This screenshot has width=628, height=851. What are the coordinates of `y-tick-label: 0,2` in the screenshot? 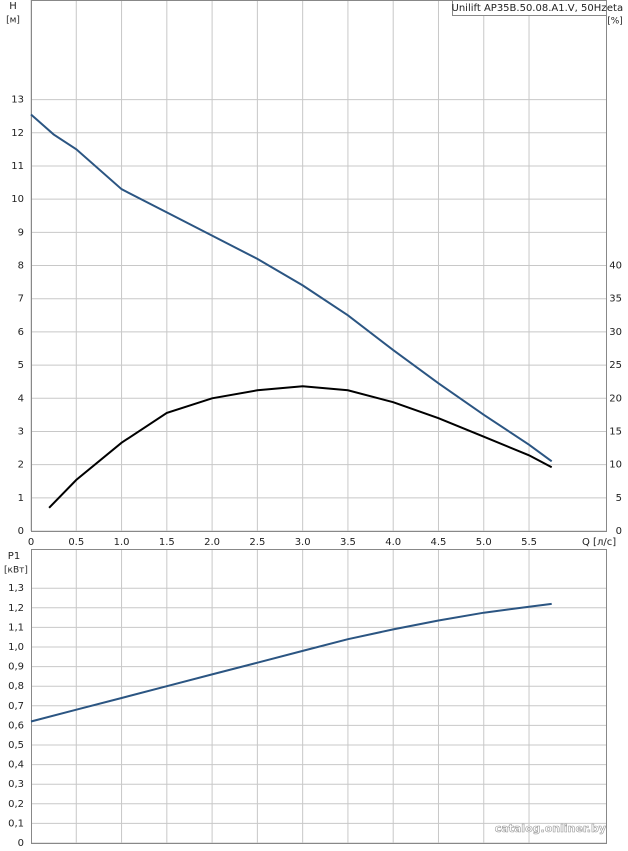 It's located at (16, 804).